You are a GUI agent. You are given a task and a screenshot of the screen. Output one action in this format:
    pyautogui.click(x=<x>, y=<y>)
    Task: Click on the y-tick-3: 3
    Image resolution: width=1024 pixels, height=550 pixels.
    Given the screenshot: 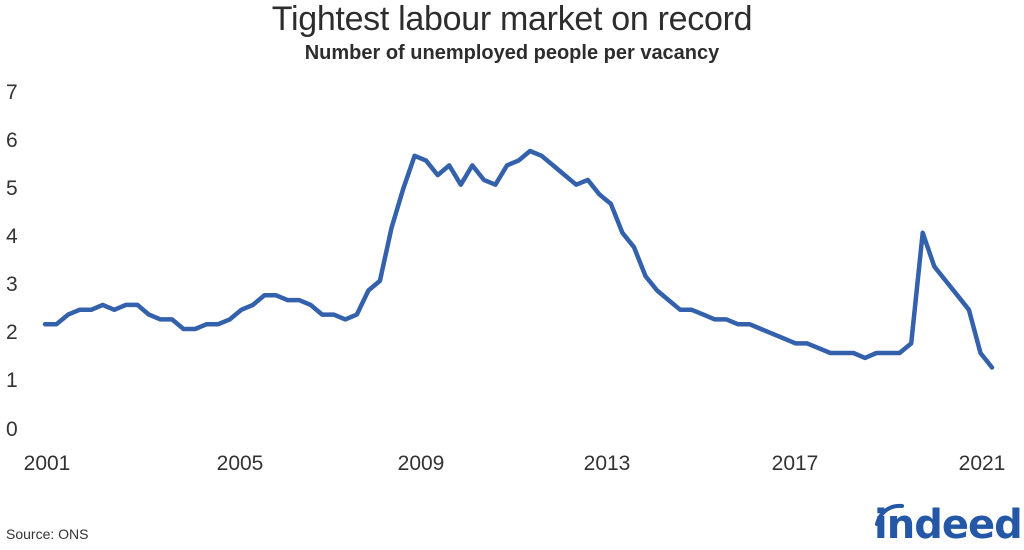 What is the action you would take?
    pyautogui.click(x=12, y=284)
    